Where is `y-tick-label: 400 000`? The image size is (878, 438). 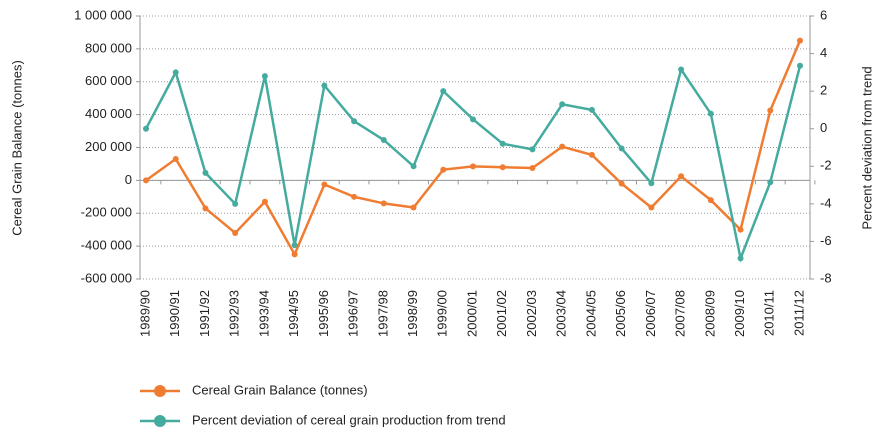
y-tick-label: 400 000 is located at coordinates (108, 113).